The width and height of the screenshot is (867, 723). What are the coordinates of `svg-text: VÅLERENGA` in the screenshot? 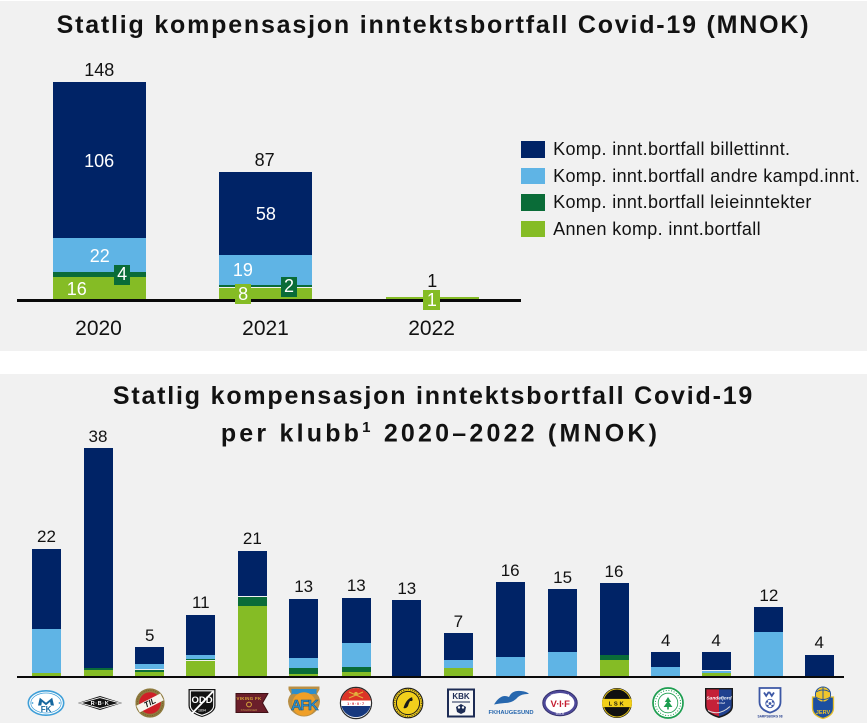 It's located at (561, 694).